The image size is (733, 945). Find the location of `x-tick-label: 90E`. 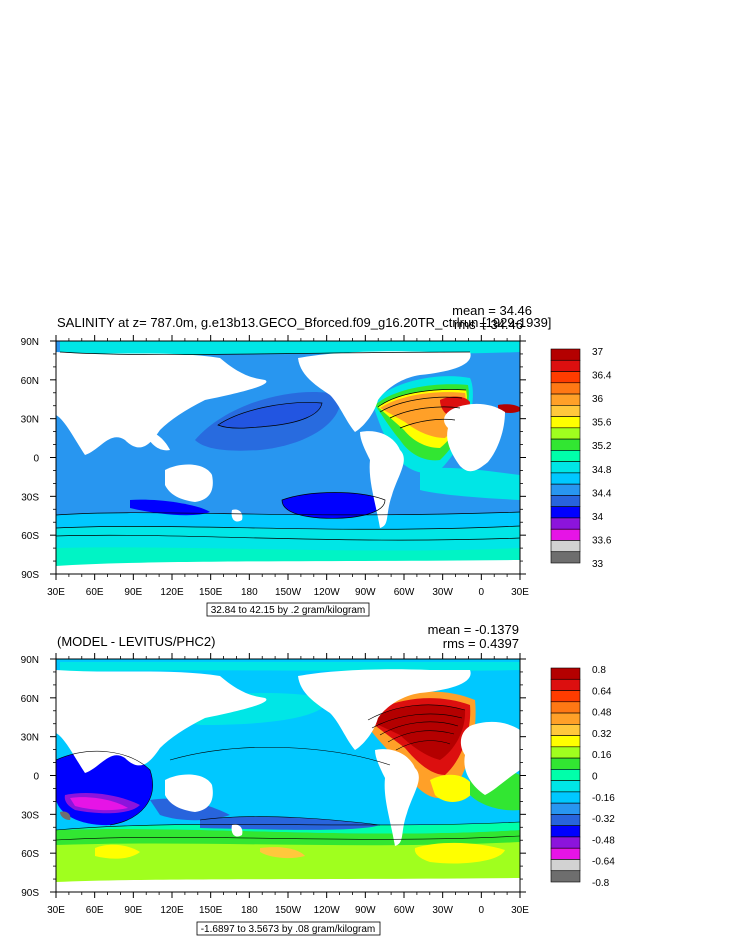

x-tick-label: 90E is located at coordinates (133, 910).